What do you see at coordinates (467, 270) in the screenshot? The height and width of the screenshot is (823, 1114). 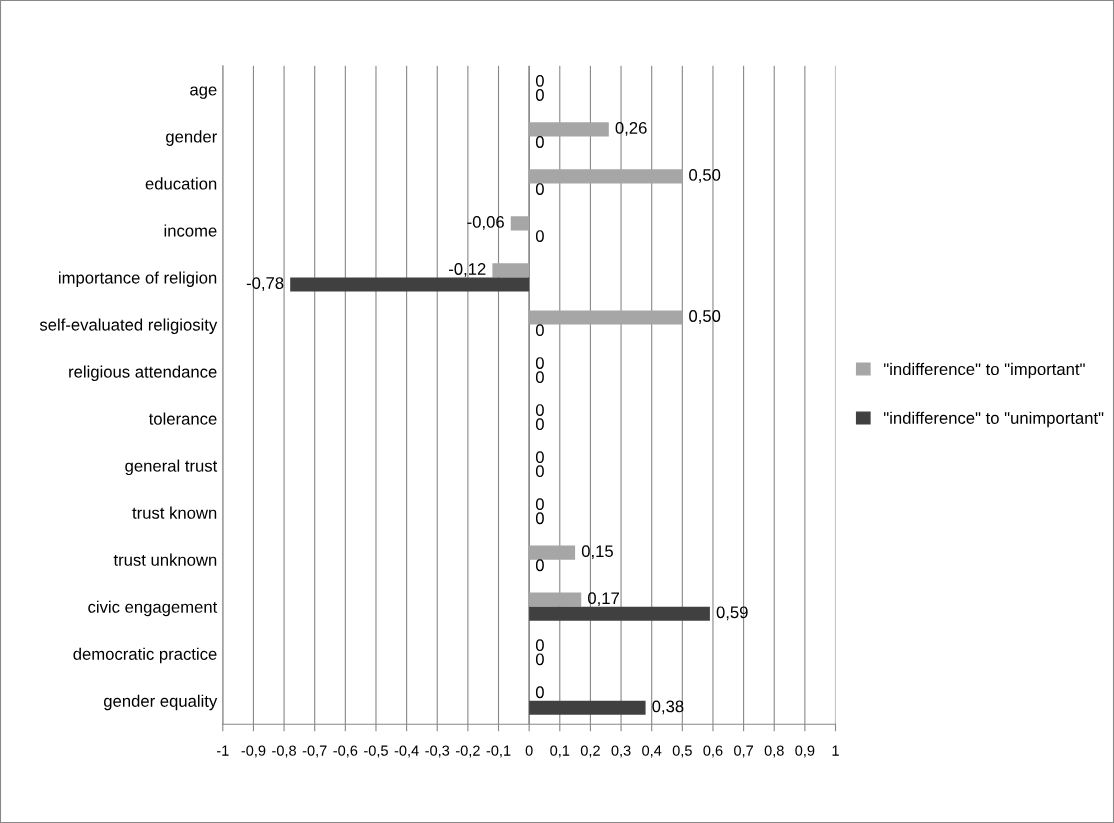 I see `data-label: -0,12` at bounding box center [467, 270].